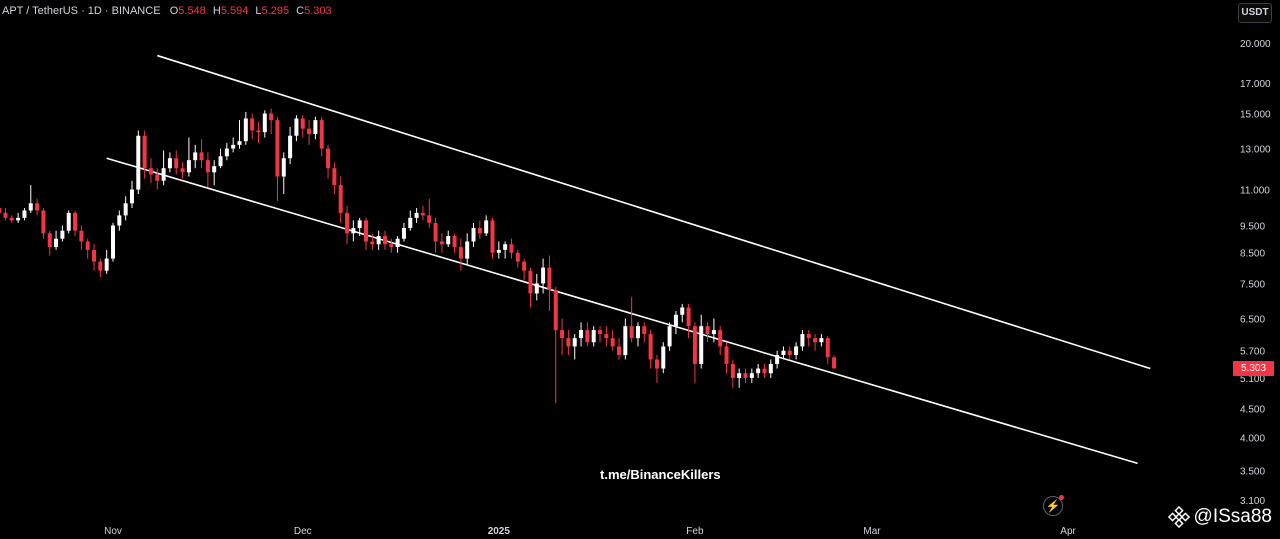 This screenshot has width=1280, height=539. I want to click on x-axis: Nov Dec 2025 Feb Mar Apr, so click(590, 531).